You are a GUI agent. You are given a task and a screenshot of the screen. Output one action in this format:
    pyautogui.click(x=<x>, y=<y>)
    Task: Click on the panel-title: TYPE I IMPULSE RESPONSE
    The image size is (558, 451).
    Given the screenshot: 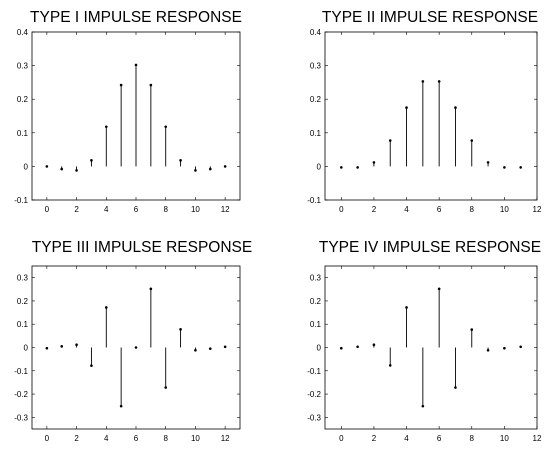 What is the action you would take?
    pyautogui.click(x=136, y=17)
    